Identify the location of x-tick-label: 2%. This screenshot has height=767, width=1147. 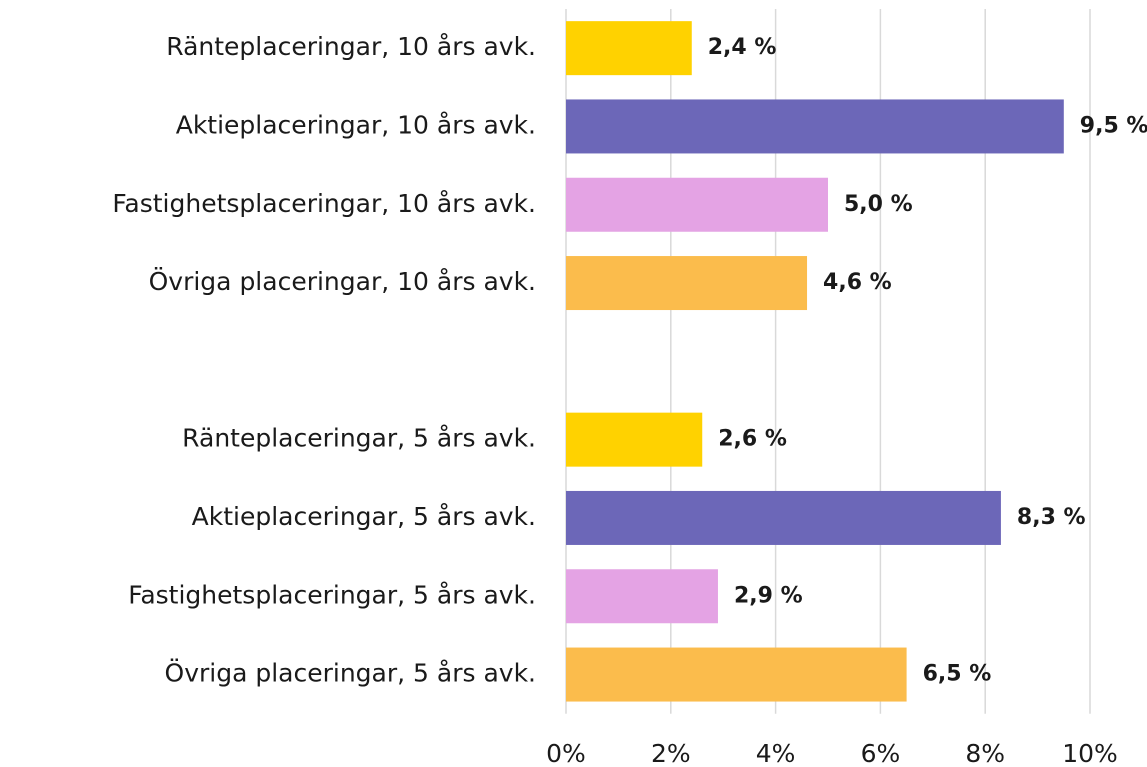
(671, 753).